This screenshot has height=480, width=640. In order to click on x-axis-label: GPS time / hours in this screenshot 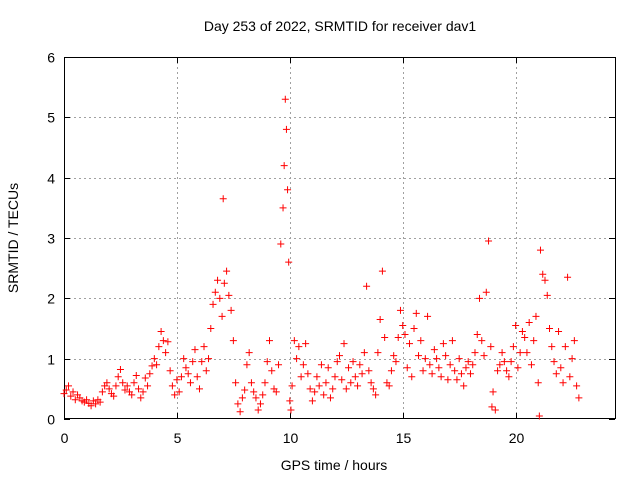, I will do `click(334, 465)`.